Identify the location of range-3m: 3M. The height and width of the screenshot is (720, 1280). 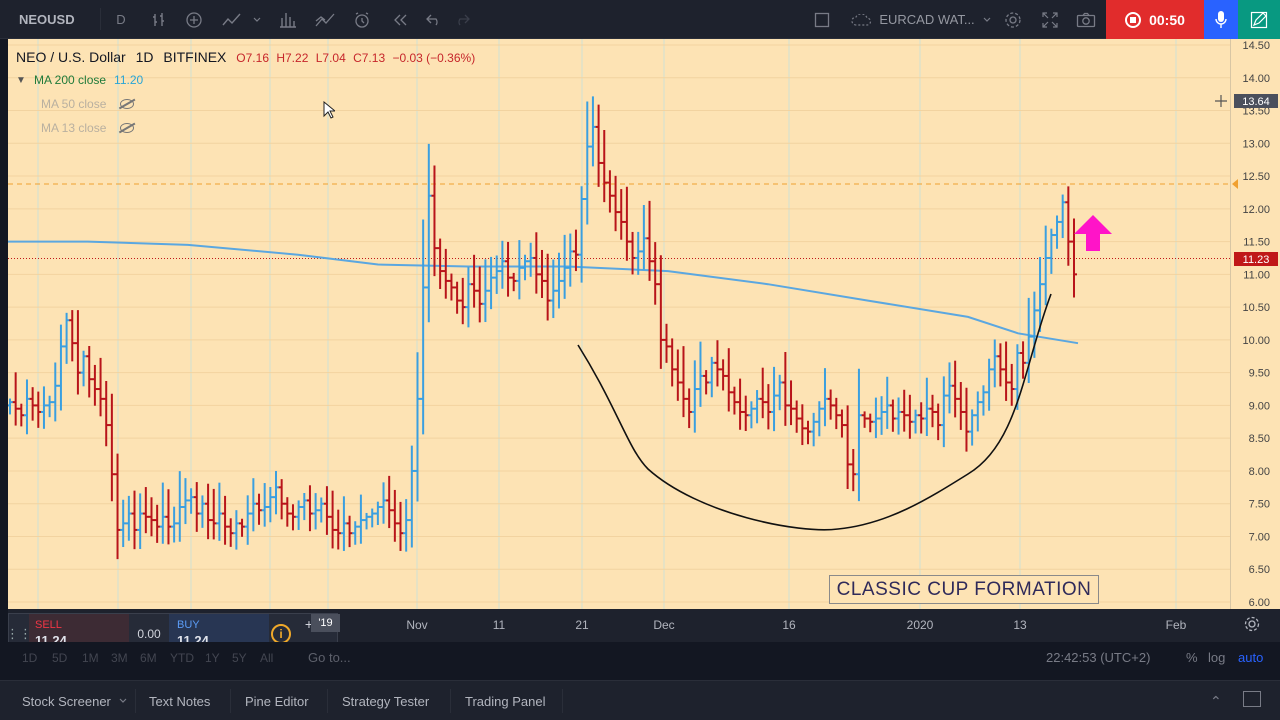
(119, 658).